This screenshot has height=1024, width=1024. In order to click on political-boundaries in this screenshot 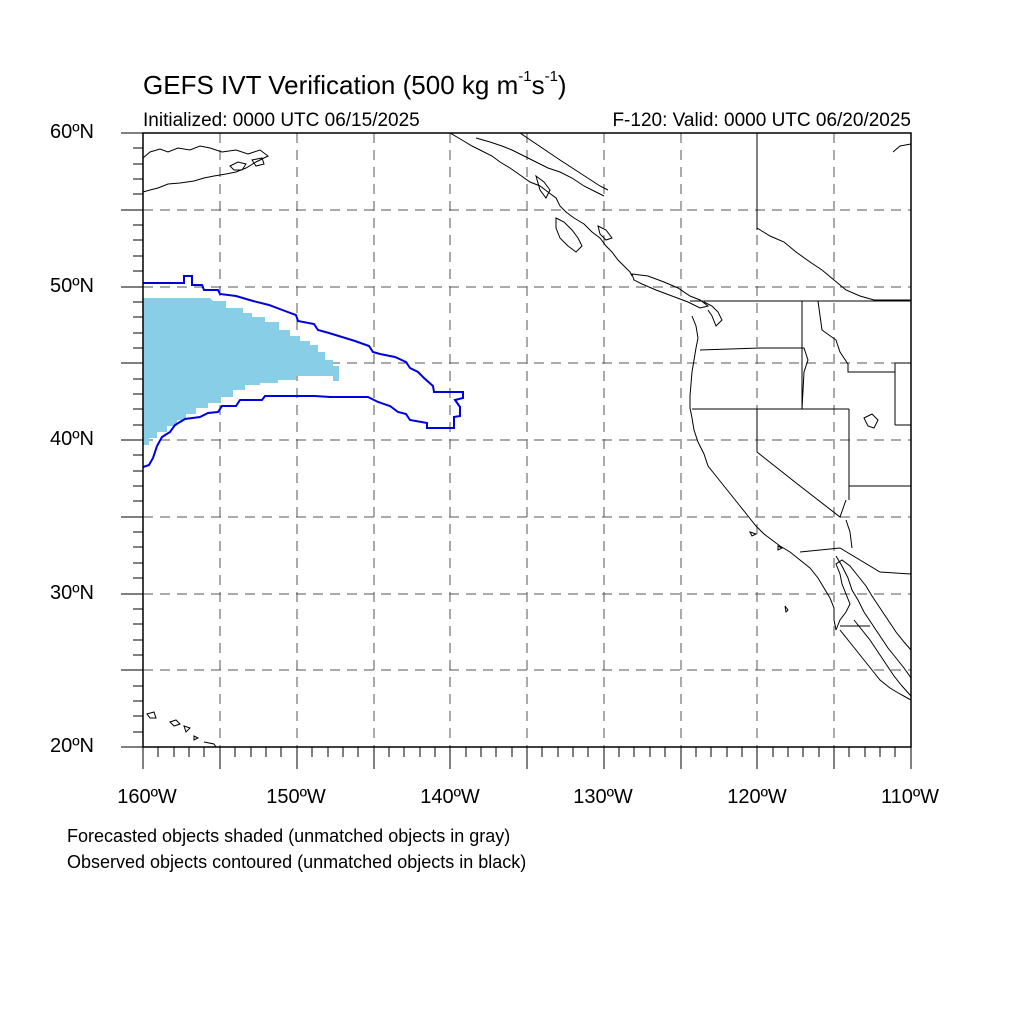, I will do `click(800, 380)`.